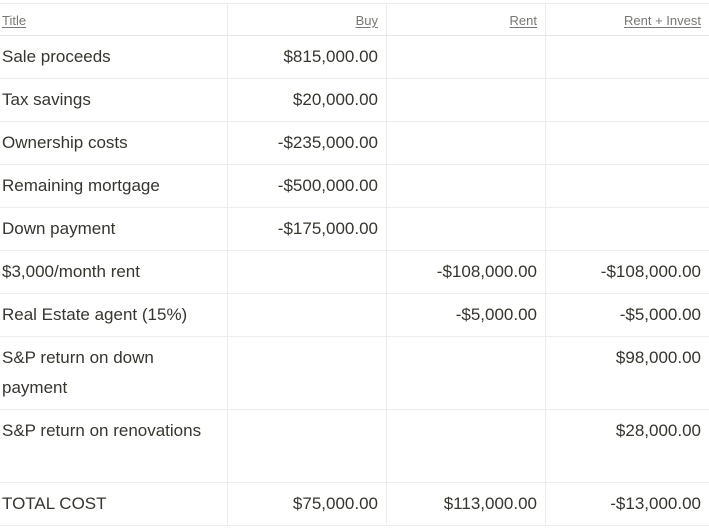 This screenshot has width=709, height=529. What do you see at coordinates (366, 20) in the screenshot?
I see `column-header-buy-label: Buy` at bounding box center [366, 20].